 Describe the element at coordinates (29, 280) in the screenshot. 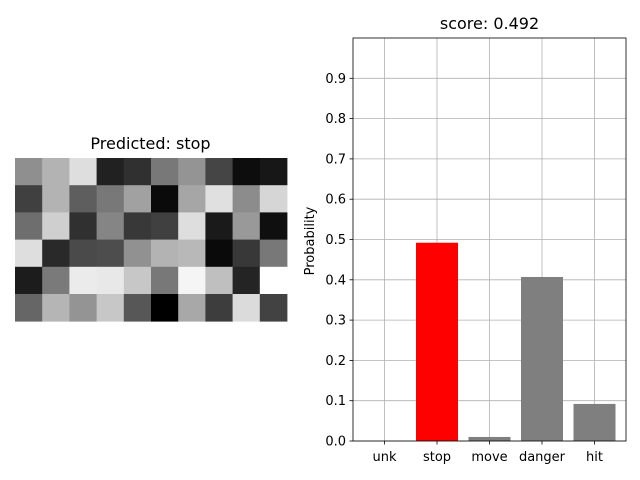

I see `heatmap-cell-r4-c0` at that location.